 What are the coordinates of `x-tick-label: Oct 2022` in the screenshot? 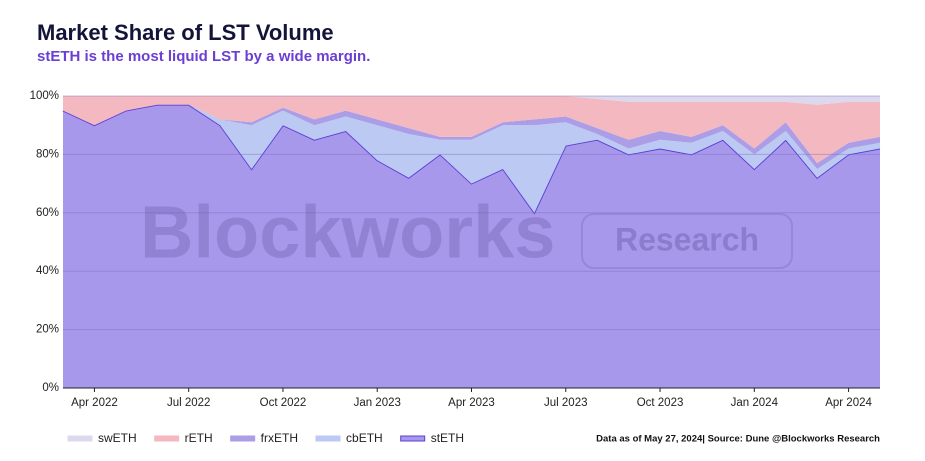 It's located at (283, 403).